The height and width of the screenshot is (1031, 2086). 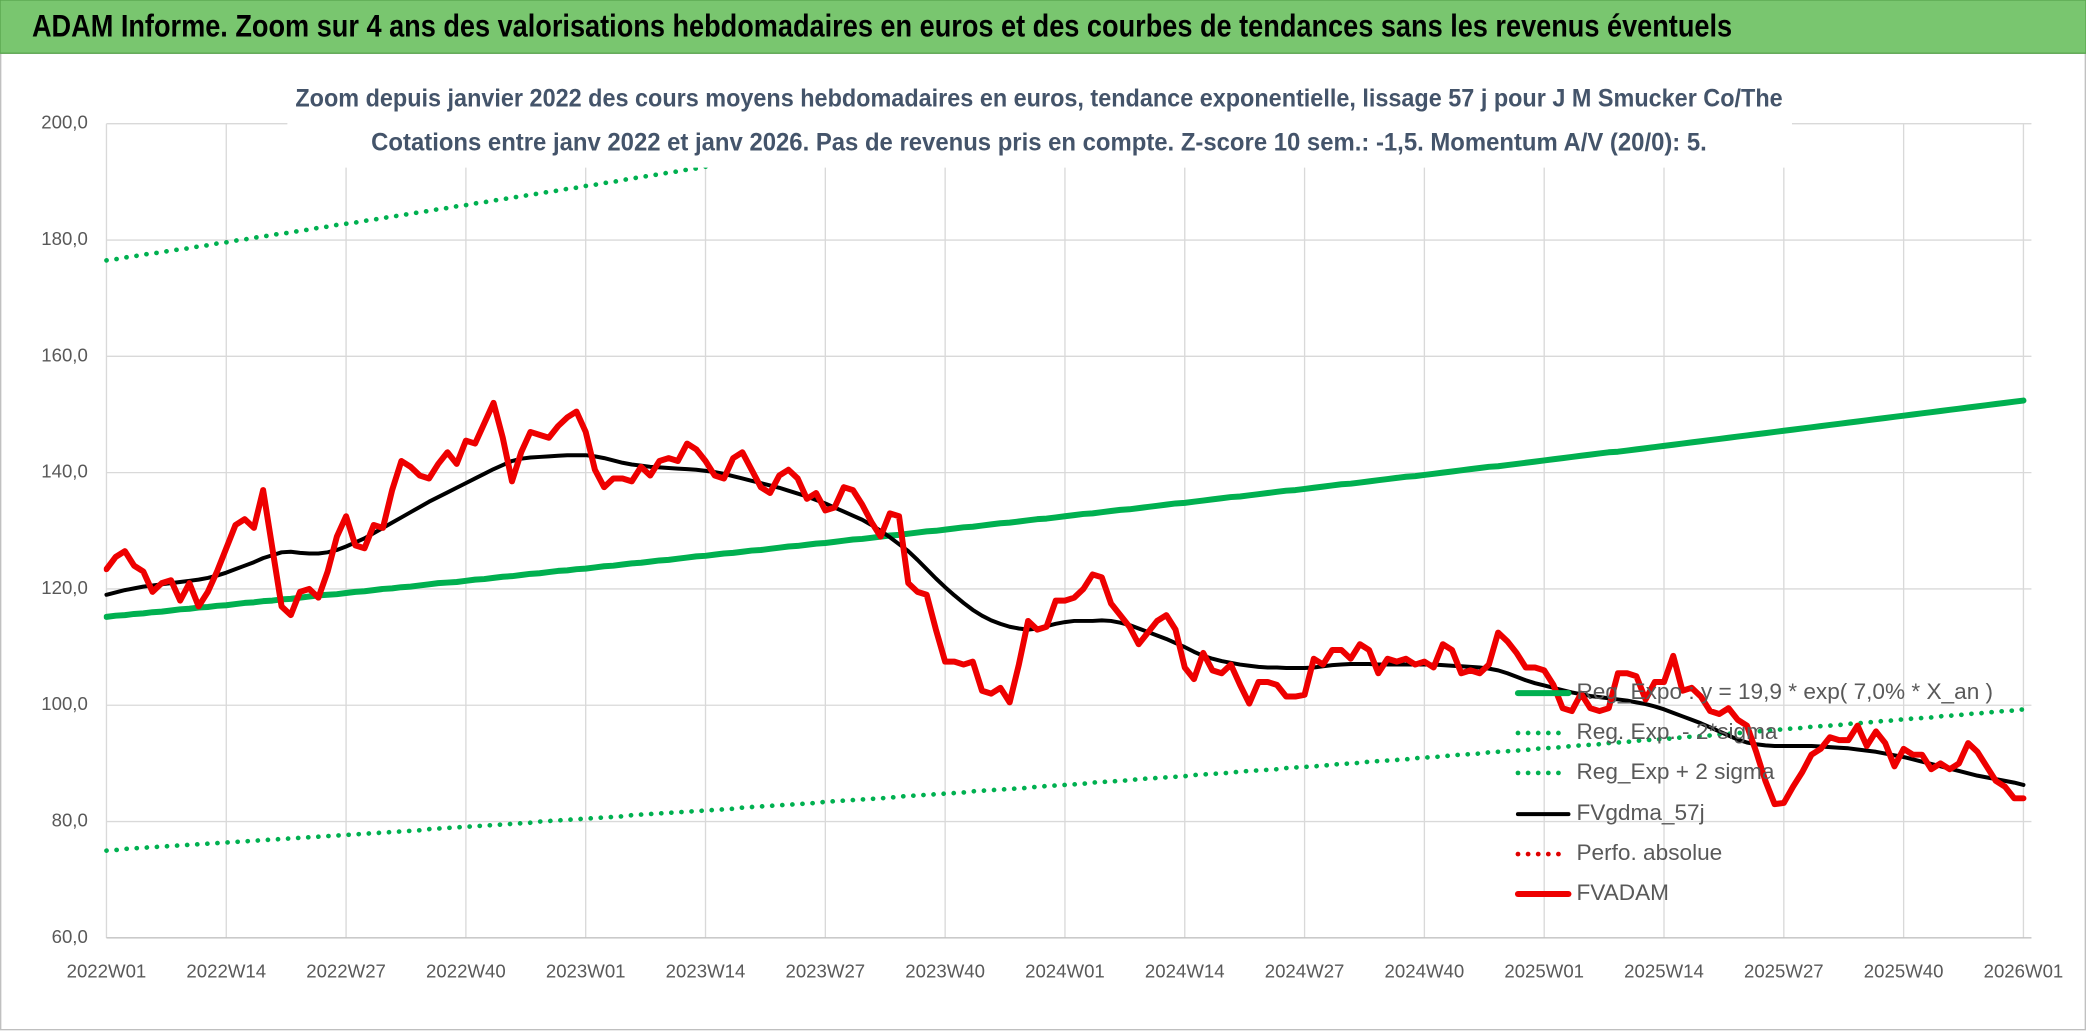 I want to click on chart-title-box, so click(x=1039, y=122).